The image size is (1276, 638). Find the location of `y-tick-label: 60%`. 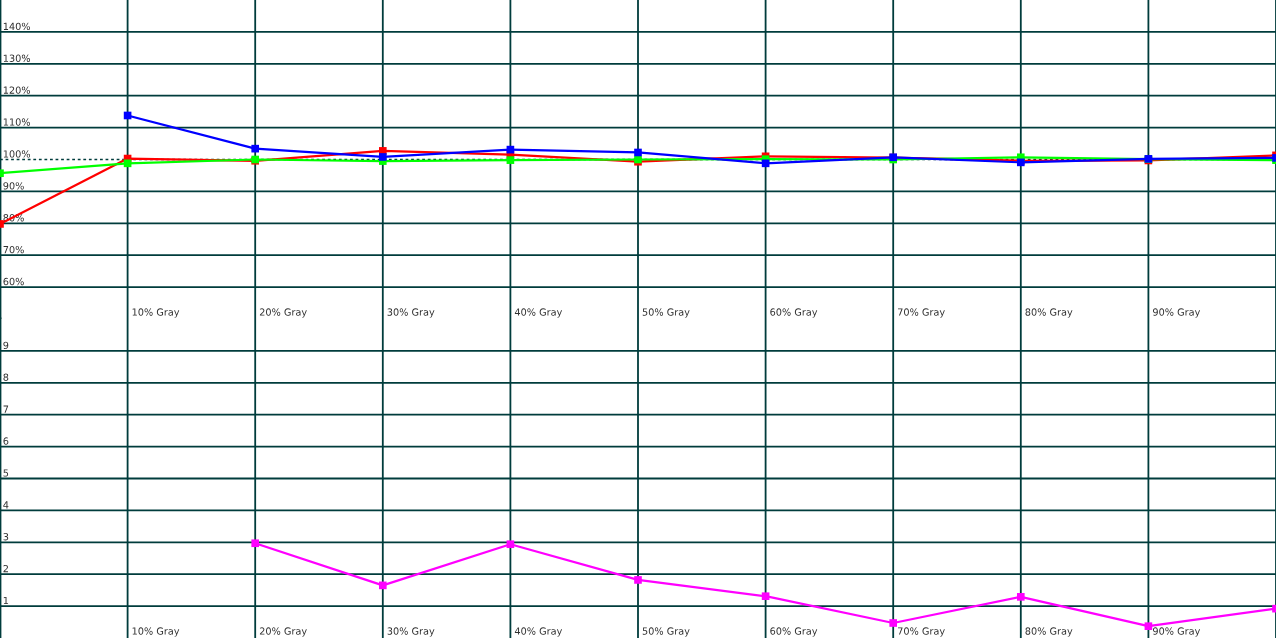

y-tick-label: 60% is located at coordinates (13, 281).